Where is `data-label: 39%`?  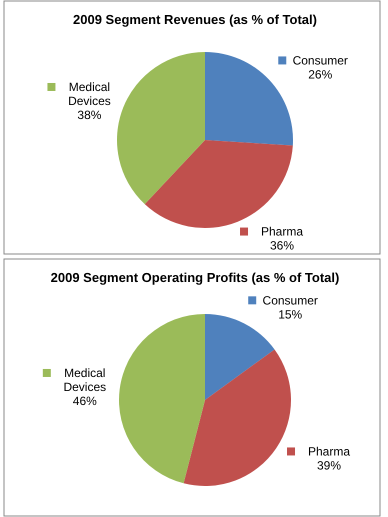 data-label: 39% is located at coordinates (329, 465).